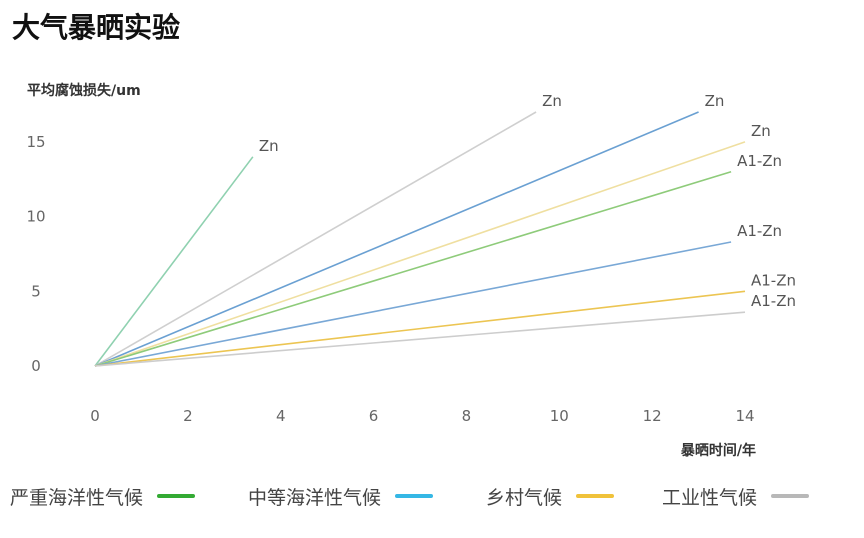 Image resolution: width=864 pixels, height=538 pixels. I want to click on y-tick-label: 10, so click(35, 217).